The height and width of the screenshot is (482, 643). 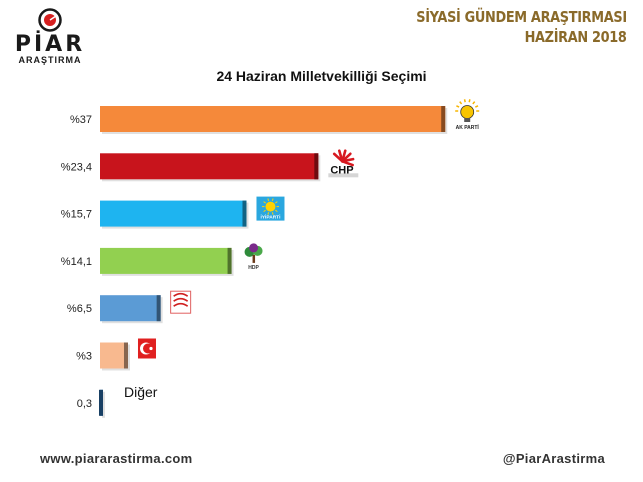 What do you see at coordinates (271, 217) in the screenshot?
I see `party-logo-text: İYİPARTİ` at bounding box center [271, 217].